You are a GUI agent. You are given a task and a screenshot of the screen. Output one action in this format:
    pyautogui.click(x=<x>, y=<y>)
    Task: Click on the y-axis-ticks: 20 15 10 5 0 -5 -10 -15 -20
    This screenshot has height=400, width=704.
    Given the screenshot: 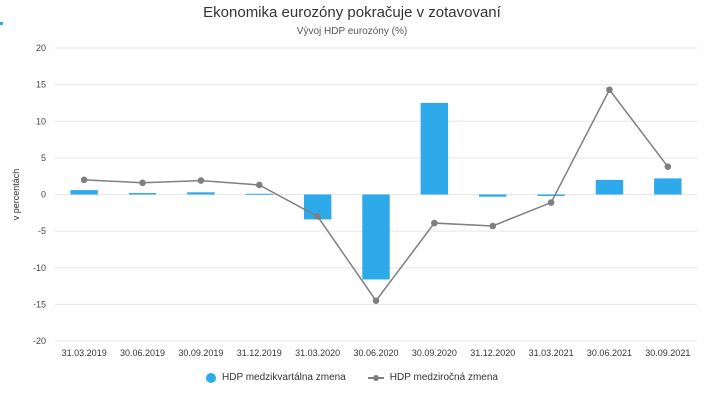 What is the action you would take?
    pyautogui.click(x=39, y=194)
    